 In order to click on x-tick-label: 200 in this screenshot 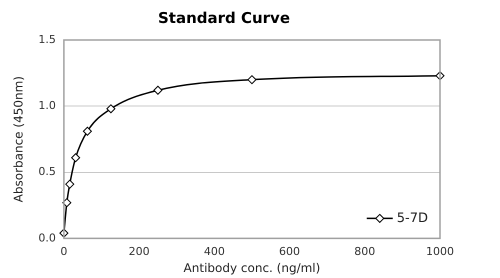, I will do `click(139, 251)`.